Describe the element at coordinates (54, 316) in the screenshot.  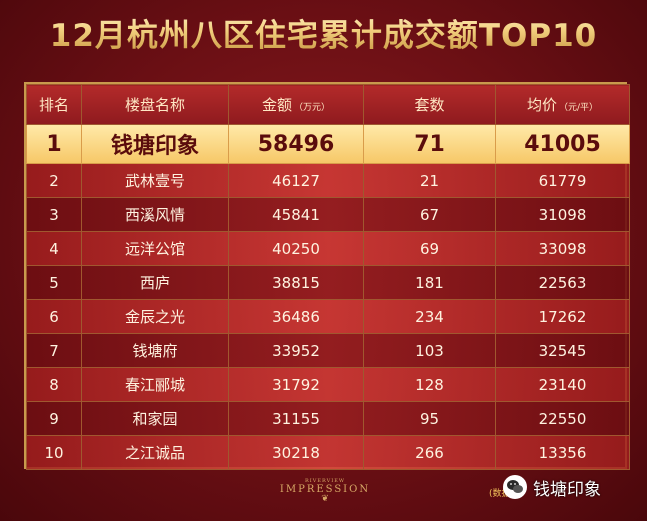
I see `cell-rank: 6` at that location.